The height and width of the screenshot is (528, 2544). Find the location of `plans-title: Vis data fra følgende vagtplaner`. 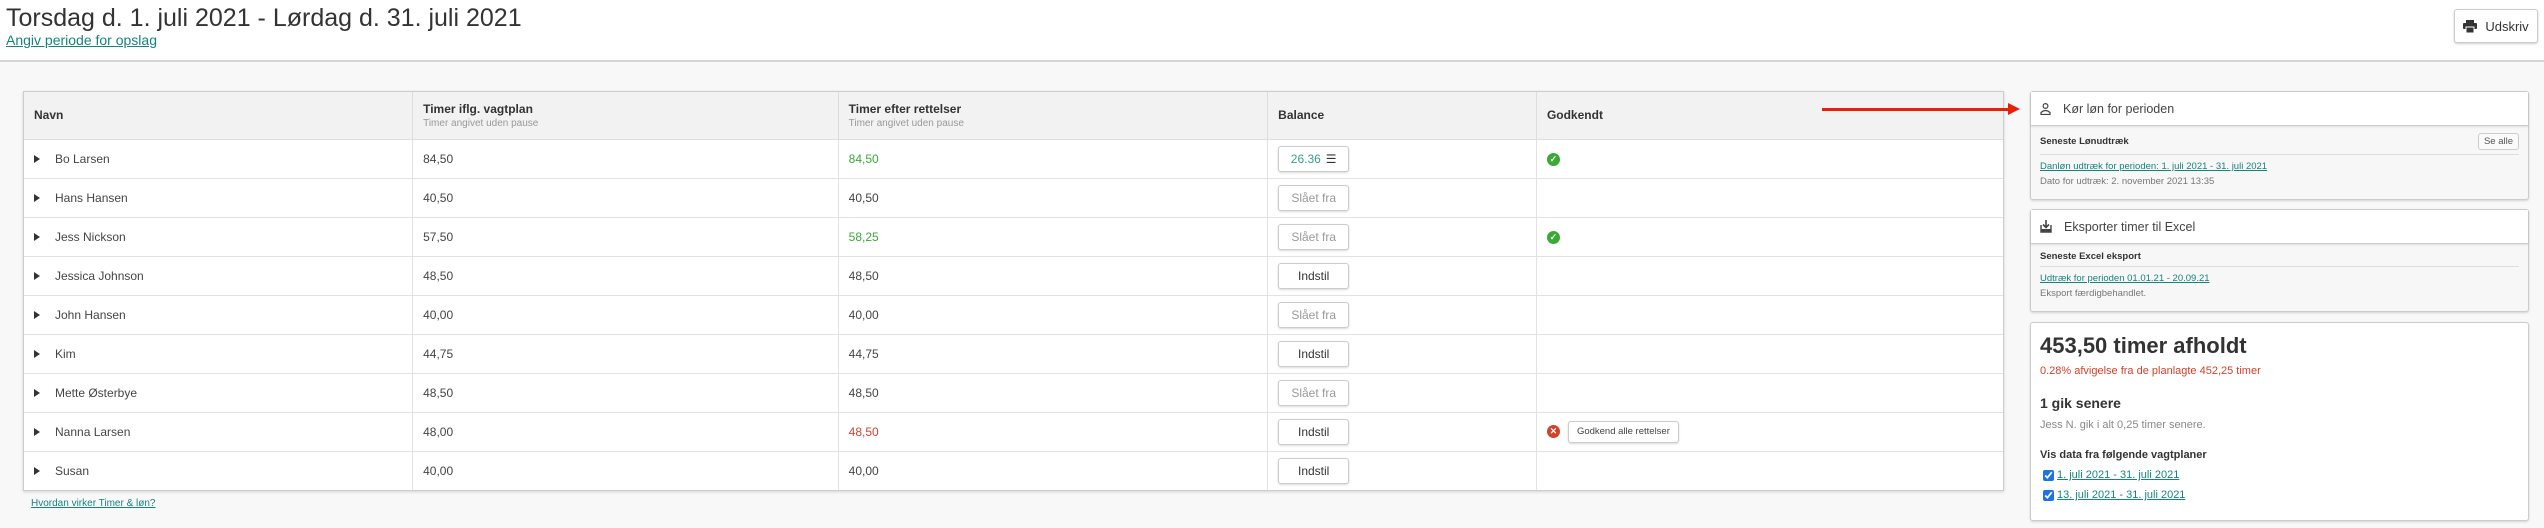

plans-title: Vis data fra følgende vagtplaner is located at coordinates (2123, 455).